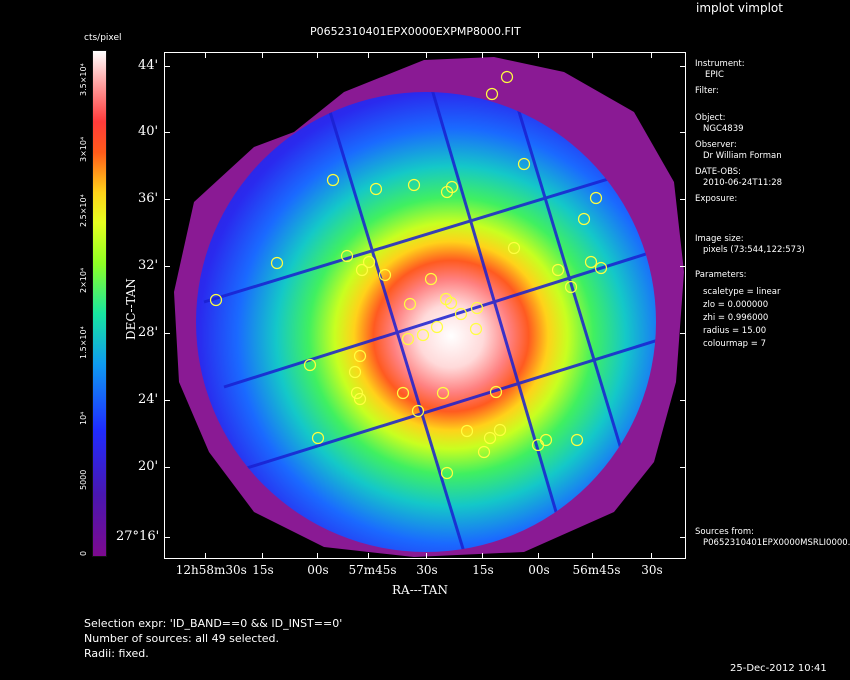  Describe the element at coordinates (415, 31) in the screenshot. I see `image-title: P0652310401EPX0000EXPMP8000.FIT` at that location.